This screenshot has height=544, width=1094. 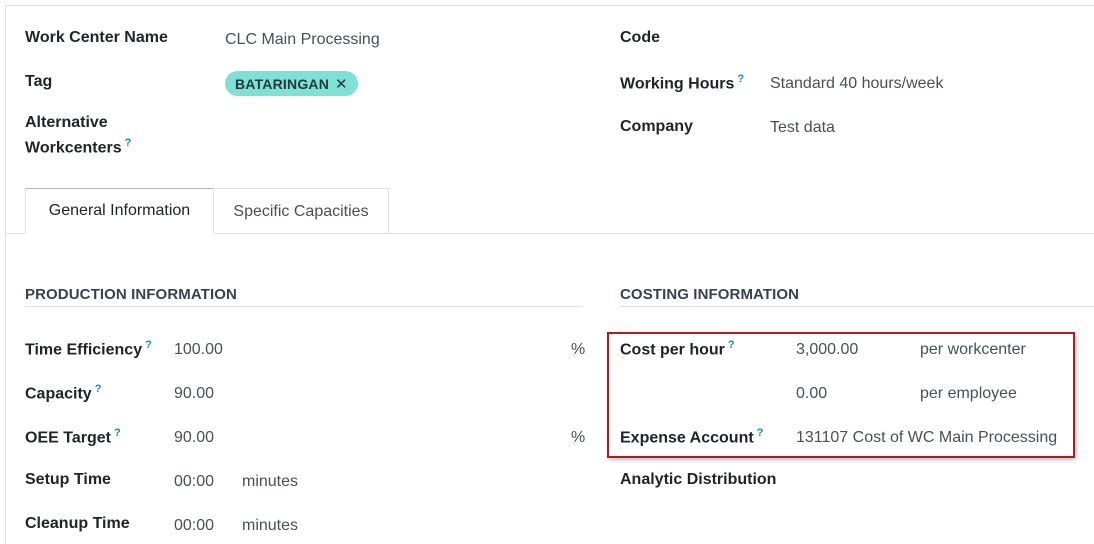 I want to click on setup-time-field: 00:00, so click(x=194, y=481).